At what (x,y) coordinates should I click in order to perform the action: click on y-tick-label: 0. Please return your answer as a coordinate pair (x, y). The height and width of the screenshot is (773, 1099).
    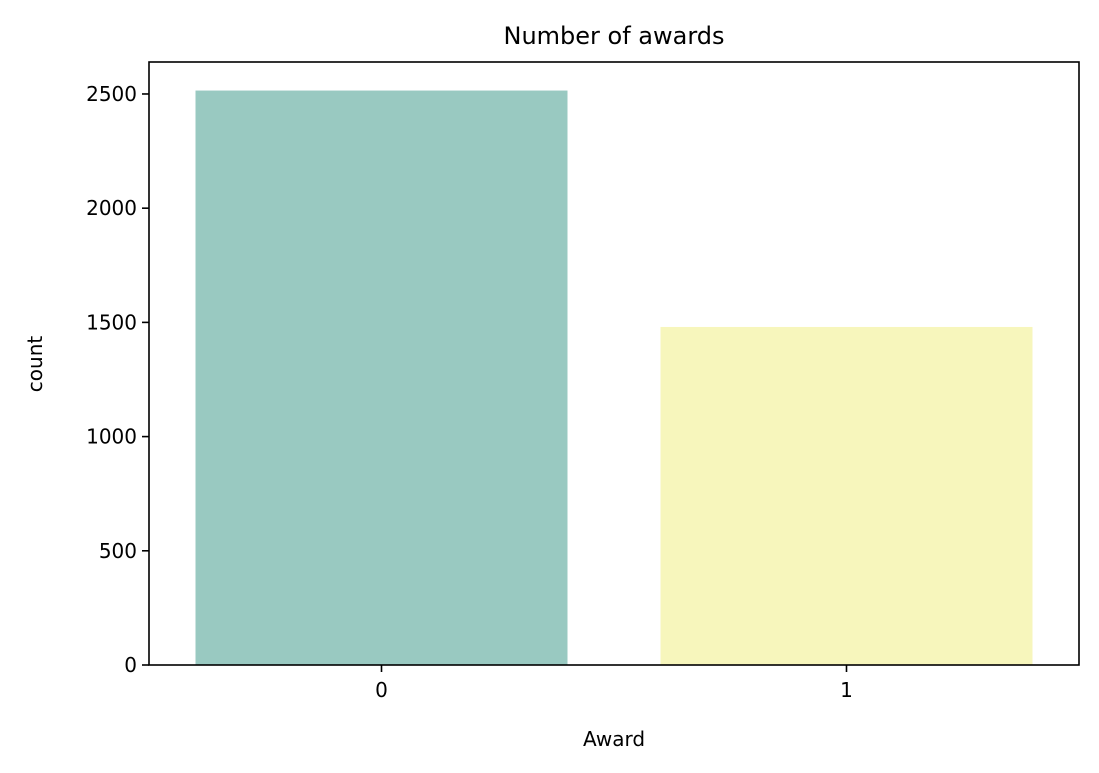
    Looking at the image, I should click on (130, 665).